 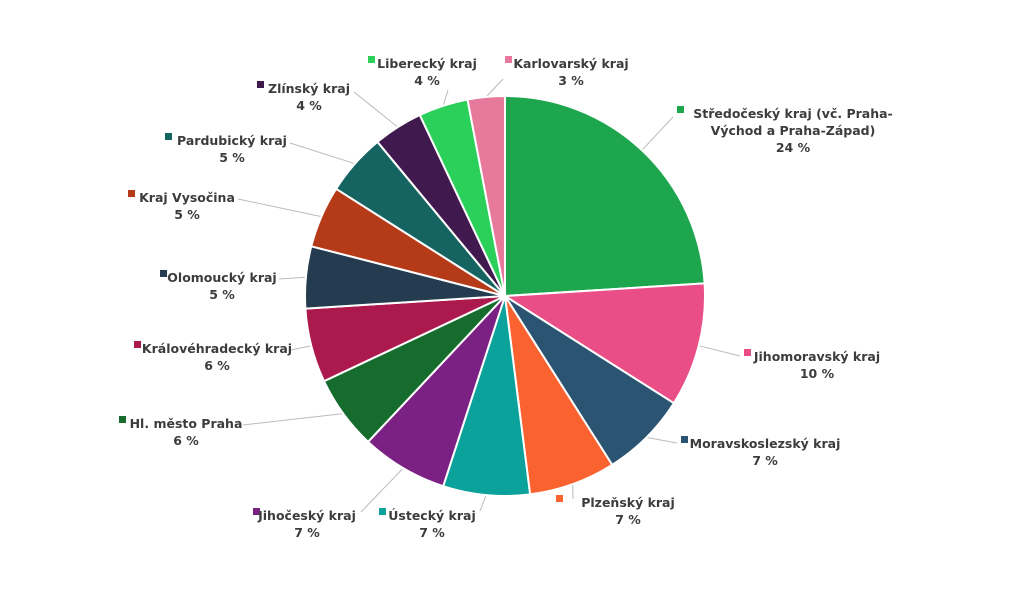 I want to click on slice-label-4: Plzeňský kraj 7 %, so click(x=628, y=511).